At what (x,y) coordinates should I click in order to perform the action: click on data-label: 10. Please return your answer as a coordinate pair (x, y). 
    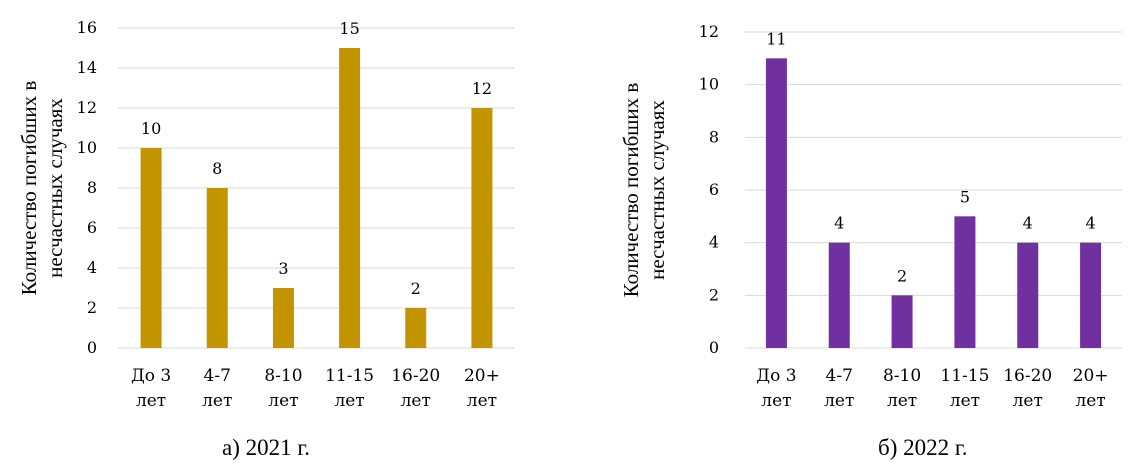
    Looking at the image, I should click on (151, 128).